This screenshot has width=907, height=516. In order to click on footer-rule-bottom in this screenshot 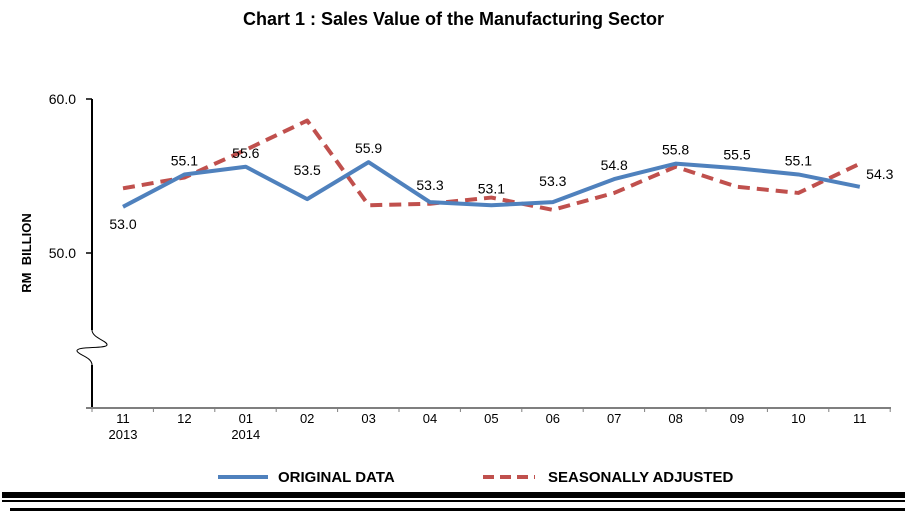, I will do `click(457, 509)`.